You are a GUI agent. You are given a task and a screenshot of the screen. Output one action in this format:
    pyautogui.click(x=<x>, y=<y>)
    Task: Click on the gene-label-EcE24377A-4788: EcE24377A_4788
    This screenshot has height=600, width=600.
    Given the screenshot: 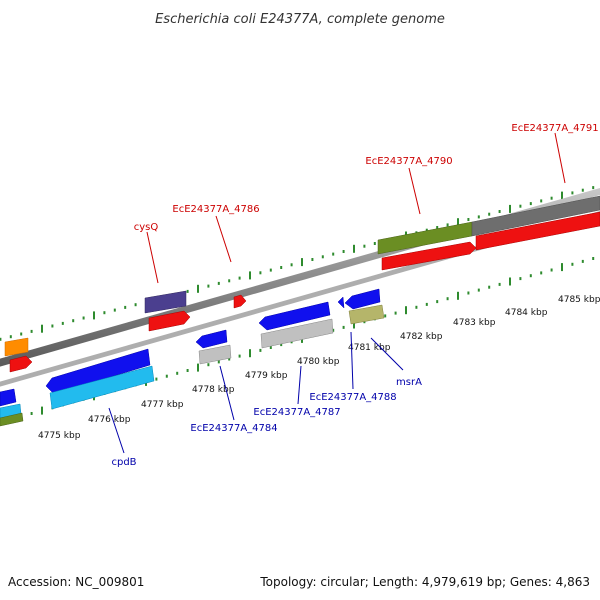 What is the action you would take?
    pyautogui.click(x=352, y=397)
    